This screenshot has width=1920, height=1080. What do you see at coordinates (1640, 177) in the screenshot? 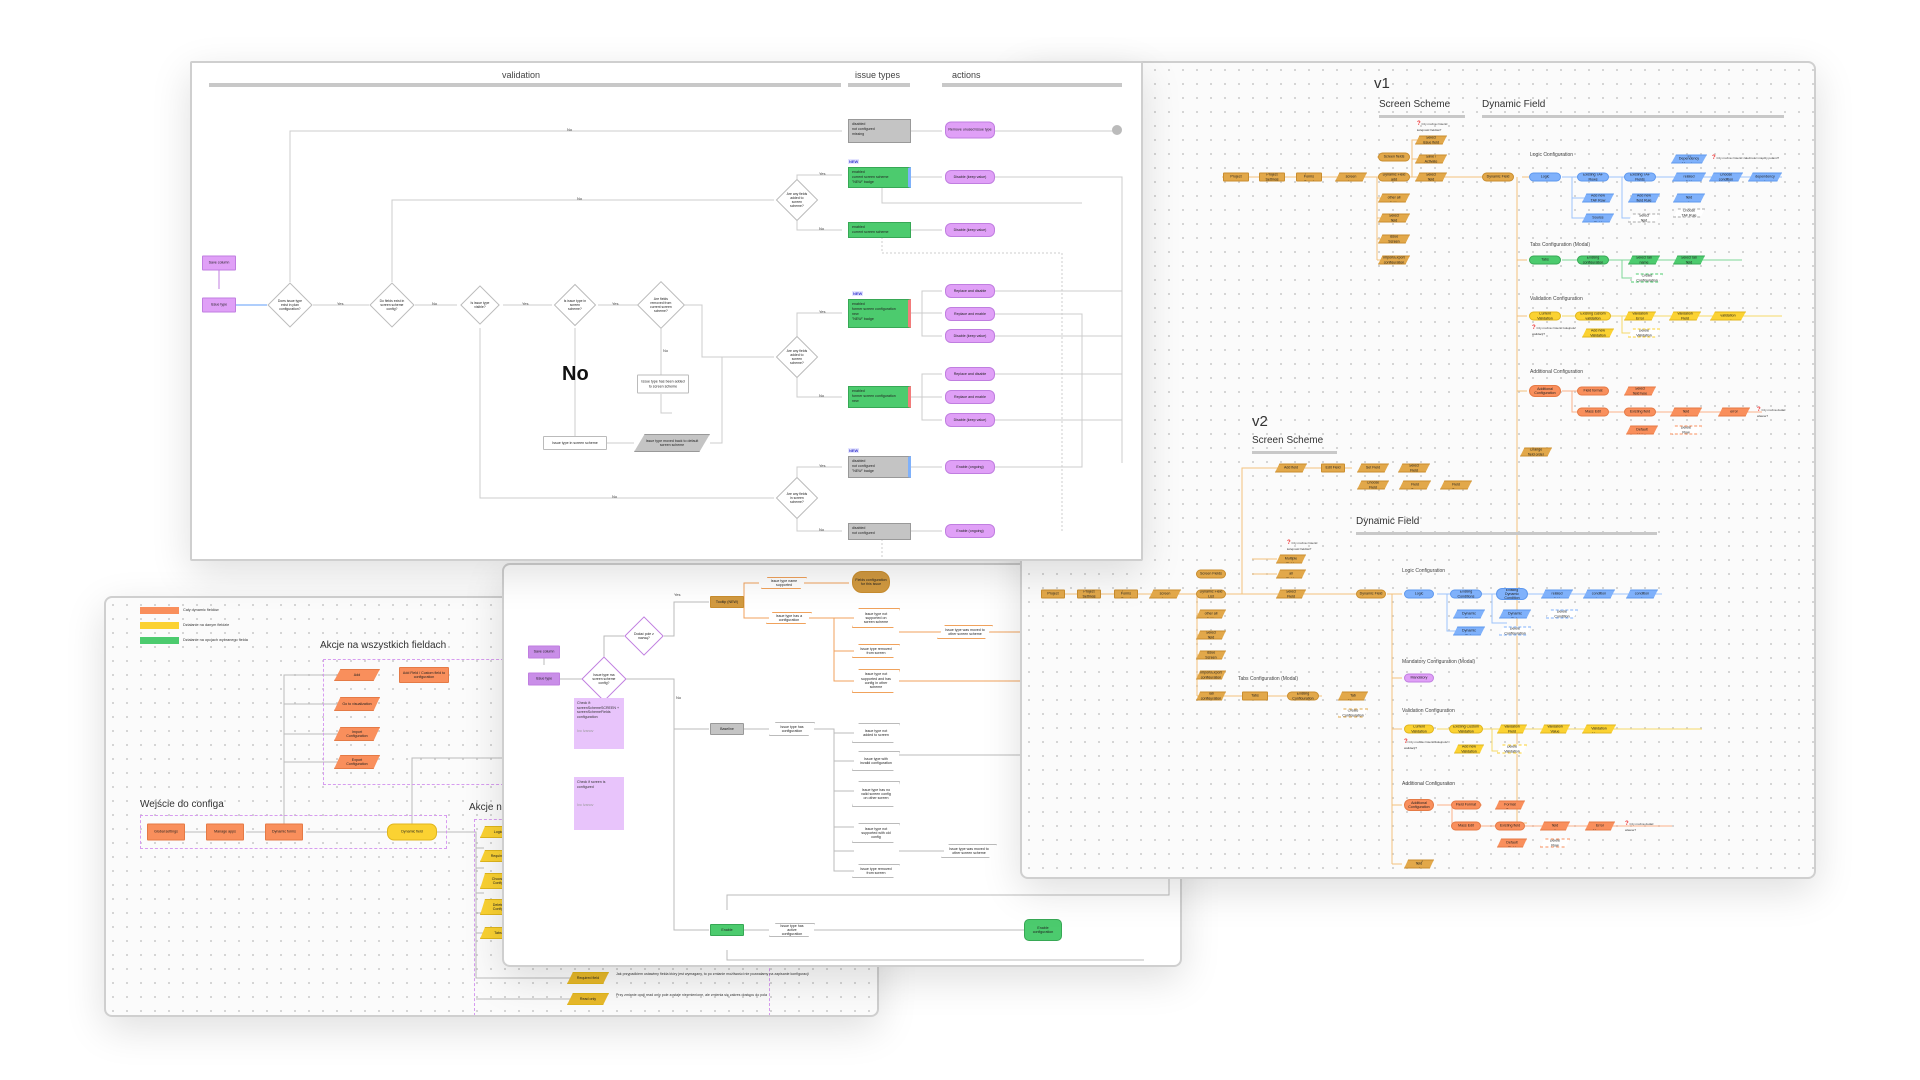
I see `flow-node: Existing TAF Fields` at bounding box center [1640, 177].